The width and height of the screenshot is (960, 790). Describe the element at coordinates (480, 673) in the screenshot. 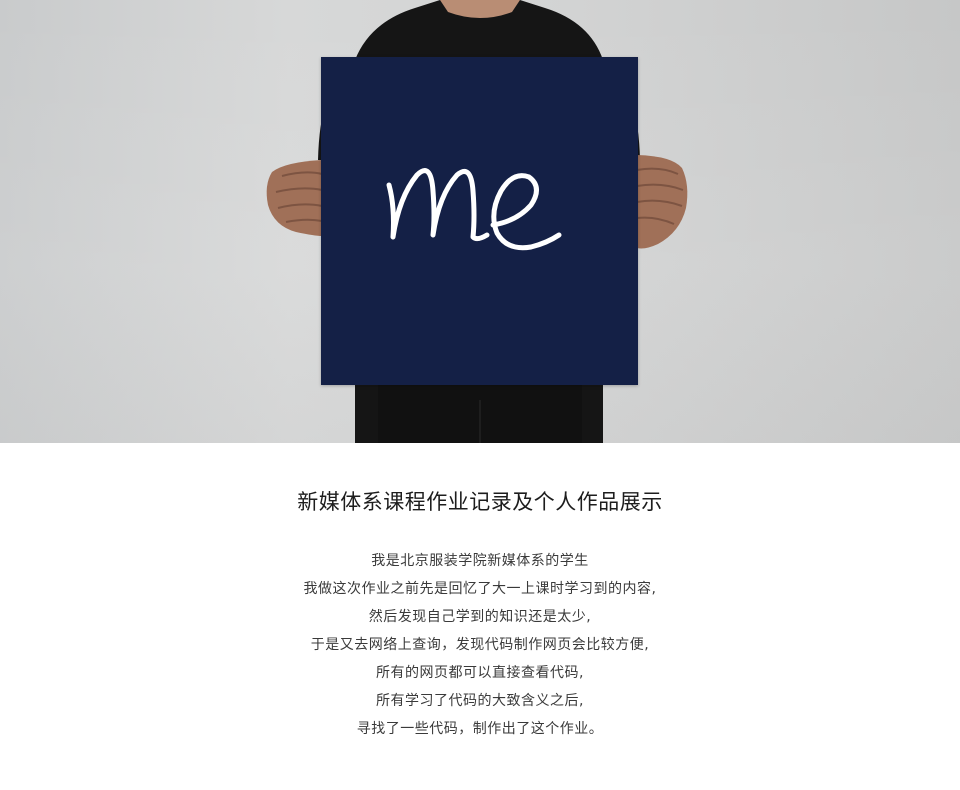

I see `intro-line: 所有的网页都可以直接查看代码,` at that location.